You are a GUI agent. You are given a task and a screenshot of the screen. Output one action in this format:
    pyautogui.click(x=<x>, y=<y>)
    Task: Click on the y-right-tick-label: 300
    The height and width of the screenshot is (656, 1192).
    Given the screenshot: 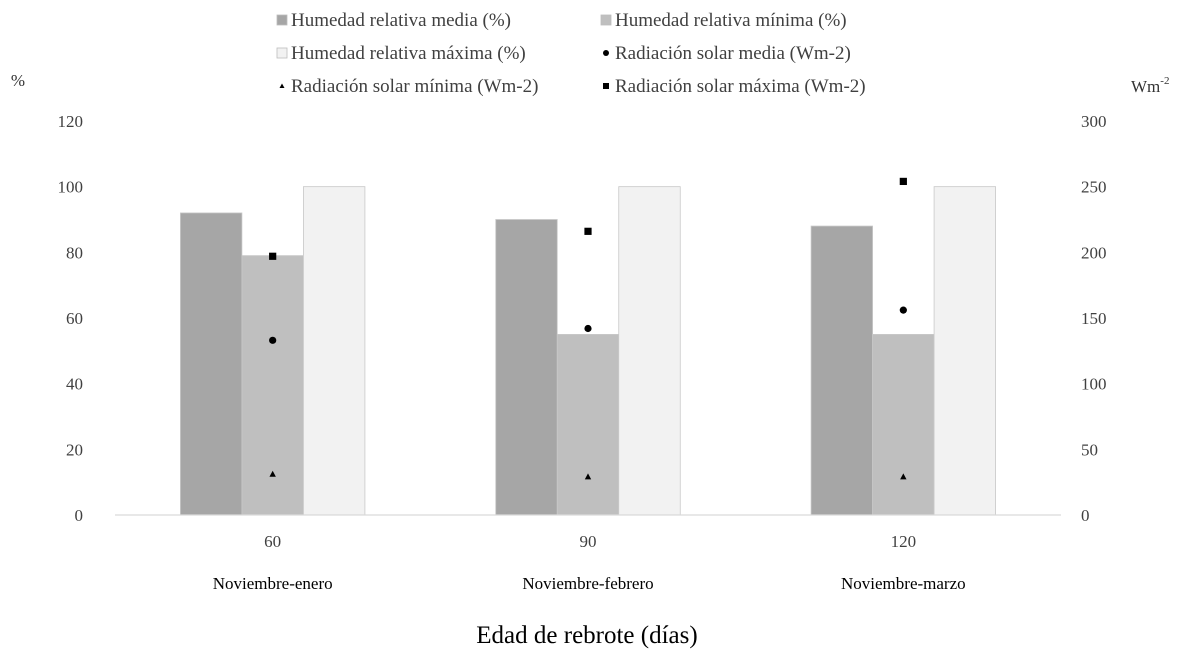 What is the action you would take?
    pyautogui.click(x=1094, y=121)
    